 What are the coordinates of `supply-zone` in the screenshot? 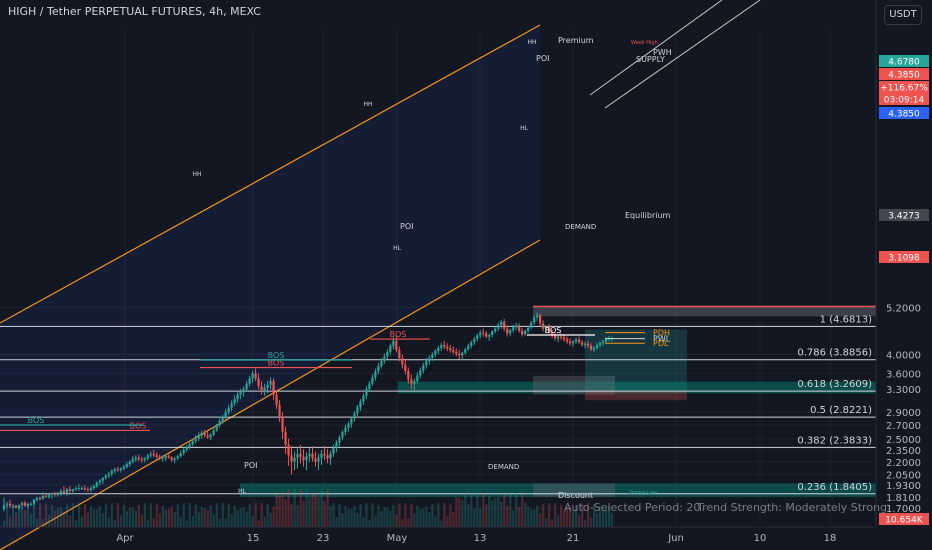 It's located at (704, 311).